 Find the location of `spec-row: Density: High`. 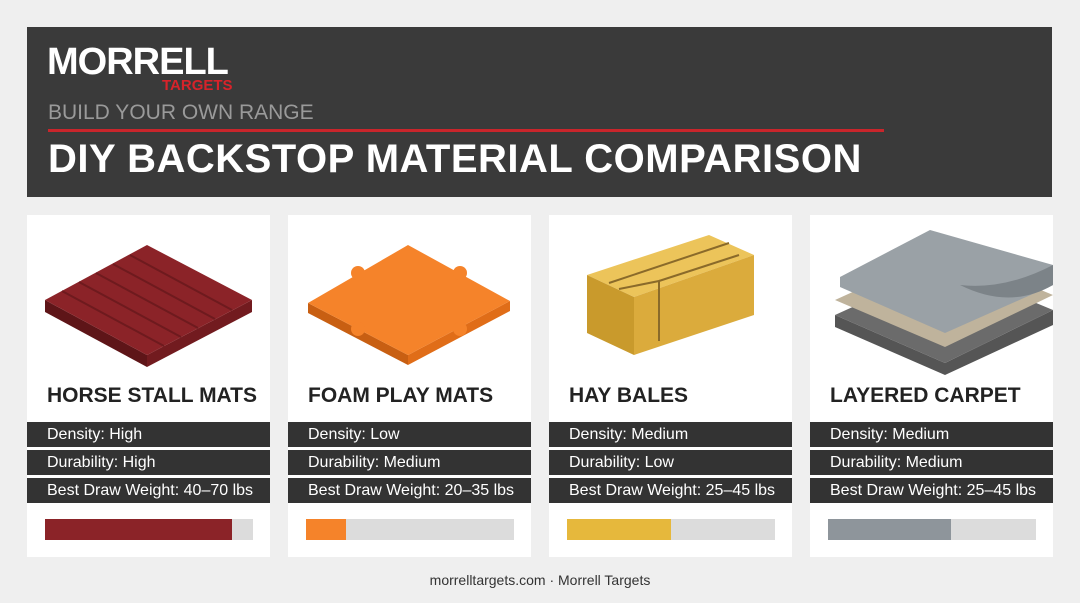

spec-row: Density: High is located at coordinates (148, 434).